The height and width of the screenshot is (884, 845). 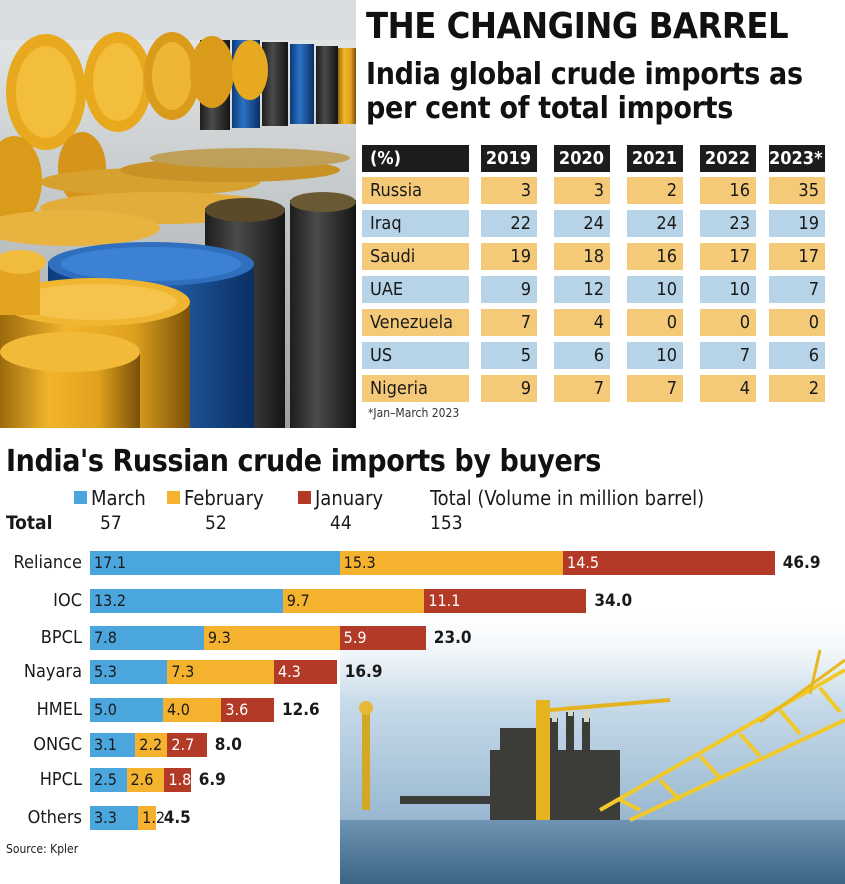 I want to click on table-country-venezuela: Venezuela, so click(x=415, y=322).